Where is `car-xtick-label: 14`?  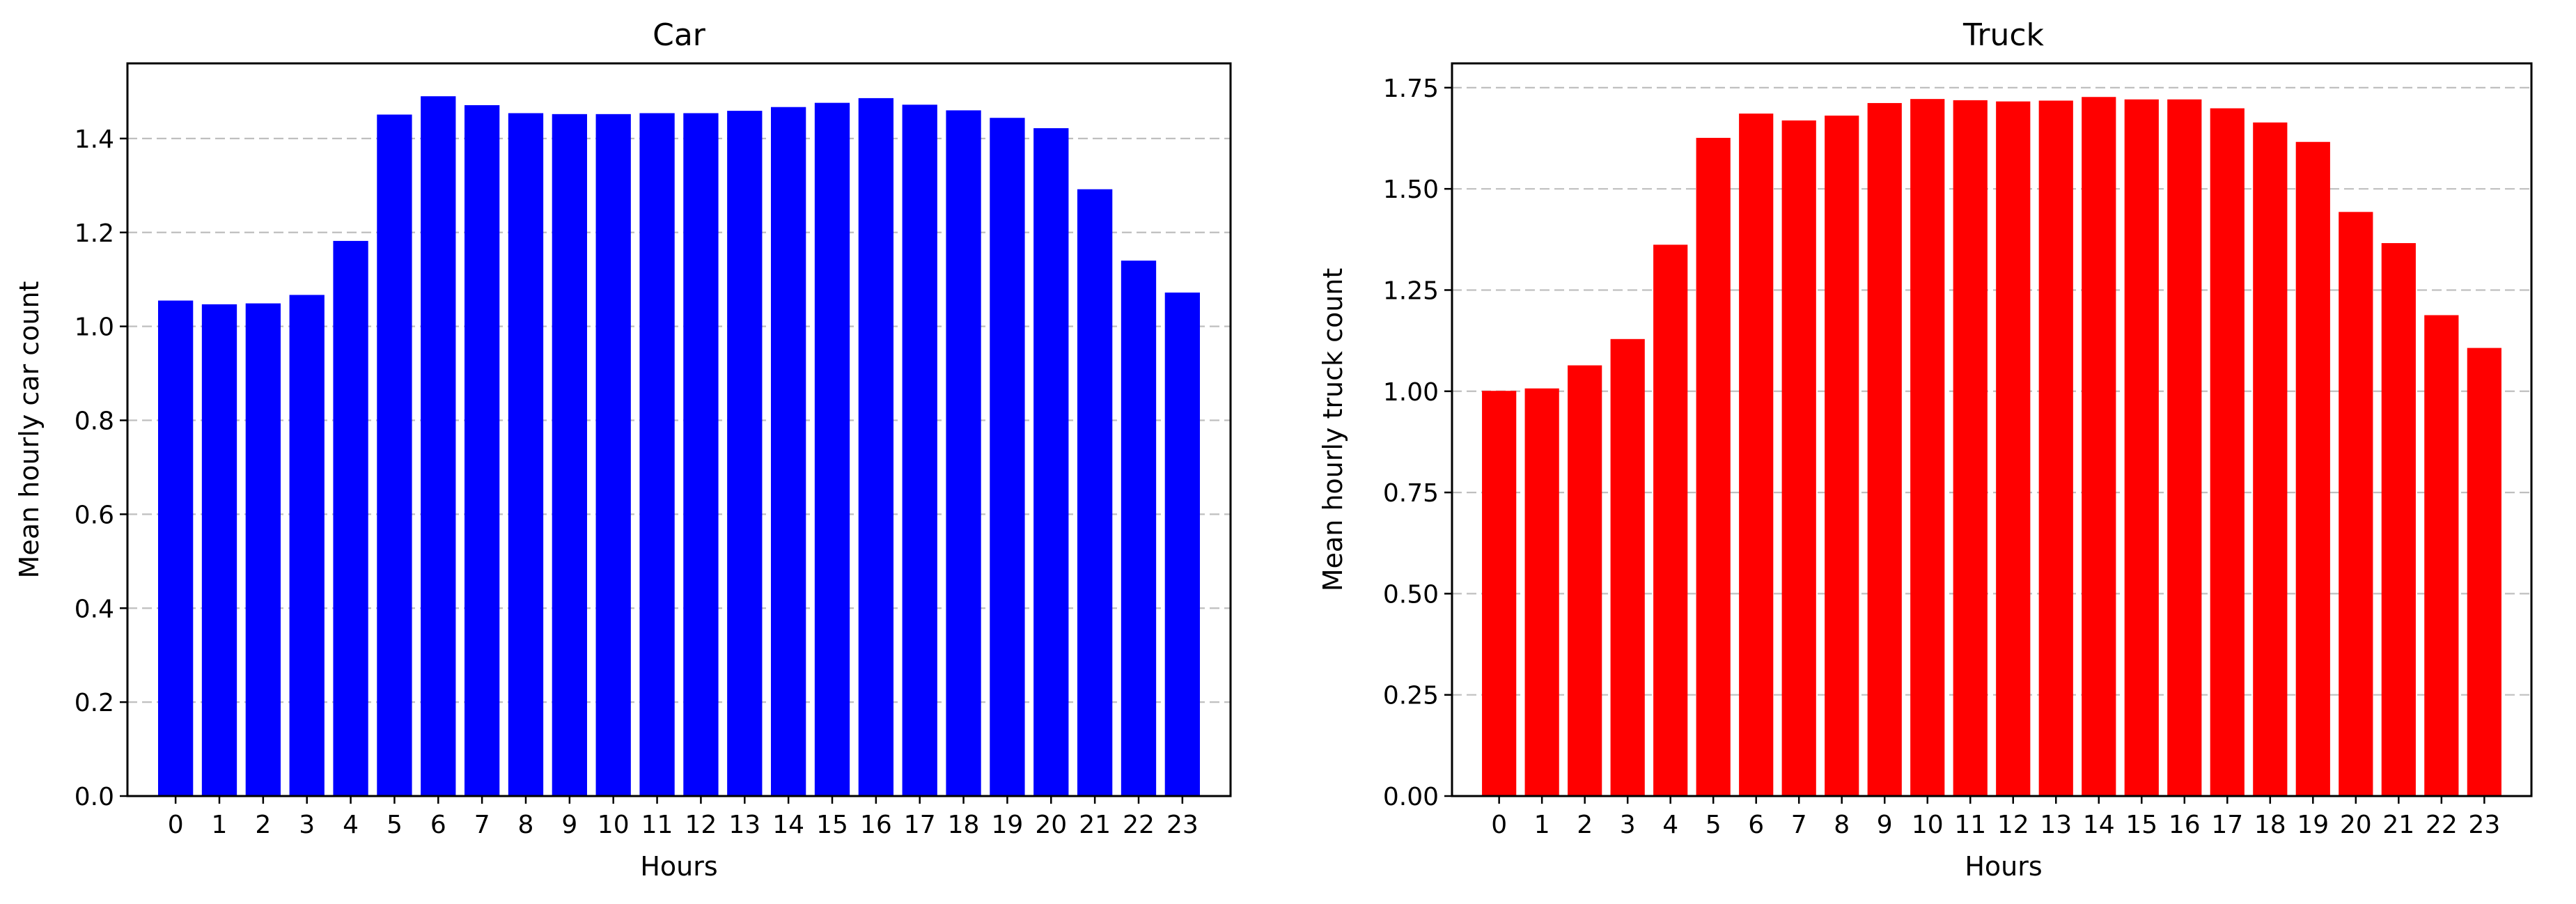
car-xtick-label: 14 is located at coordinates (788, 825).